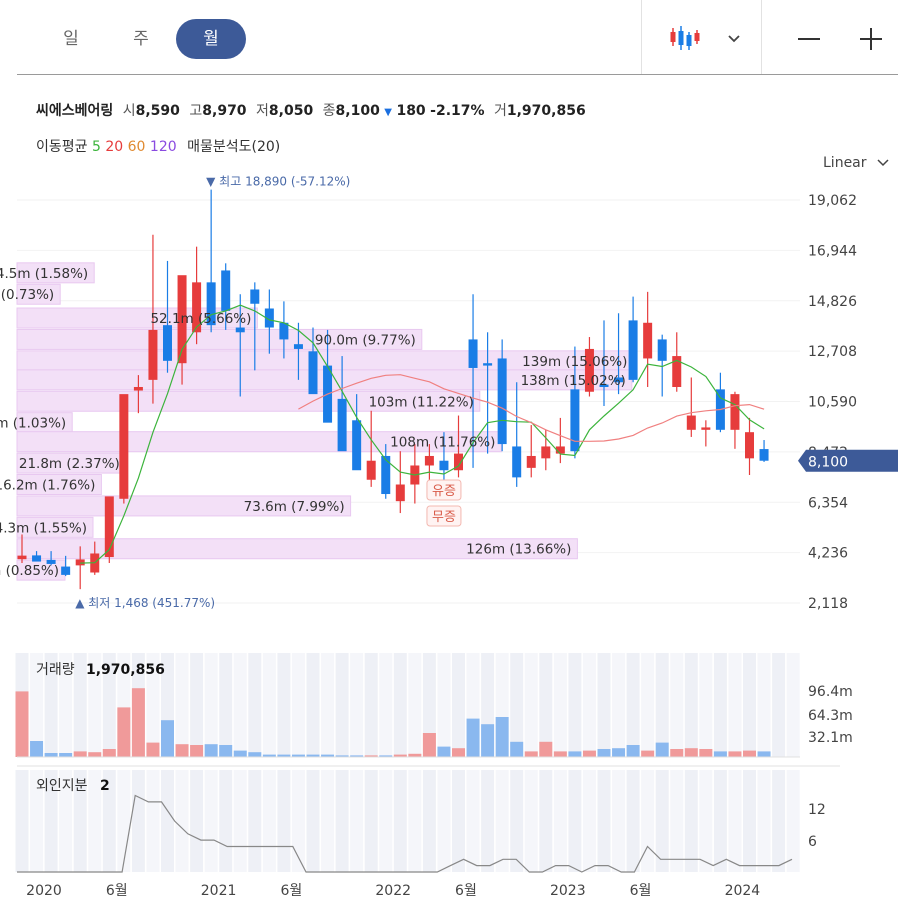 Image resolution: width=898 pixels, height=910 pixels. What do you see at coordinates (531, 408) in the screenshot?
I see `ma20-line` at bounding box center [531, 408].